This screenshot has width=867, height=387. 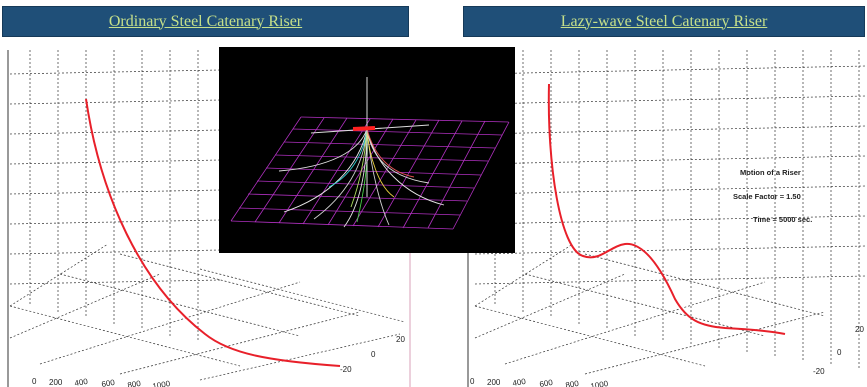 What do you see at coordinates (770, 172) in the screenshot?
I see `svg-text: Motion of a Riser` at bounding box center [770, 172].